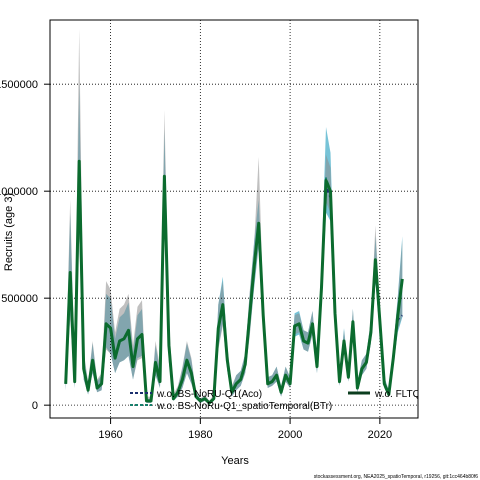 This screenshot has height=480, width=480. What do you see at coordinates (25, 245) in the screenshot?
I see `y-axis: 0 500000 1000000 1500000` at bounding box center [25, 245].